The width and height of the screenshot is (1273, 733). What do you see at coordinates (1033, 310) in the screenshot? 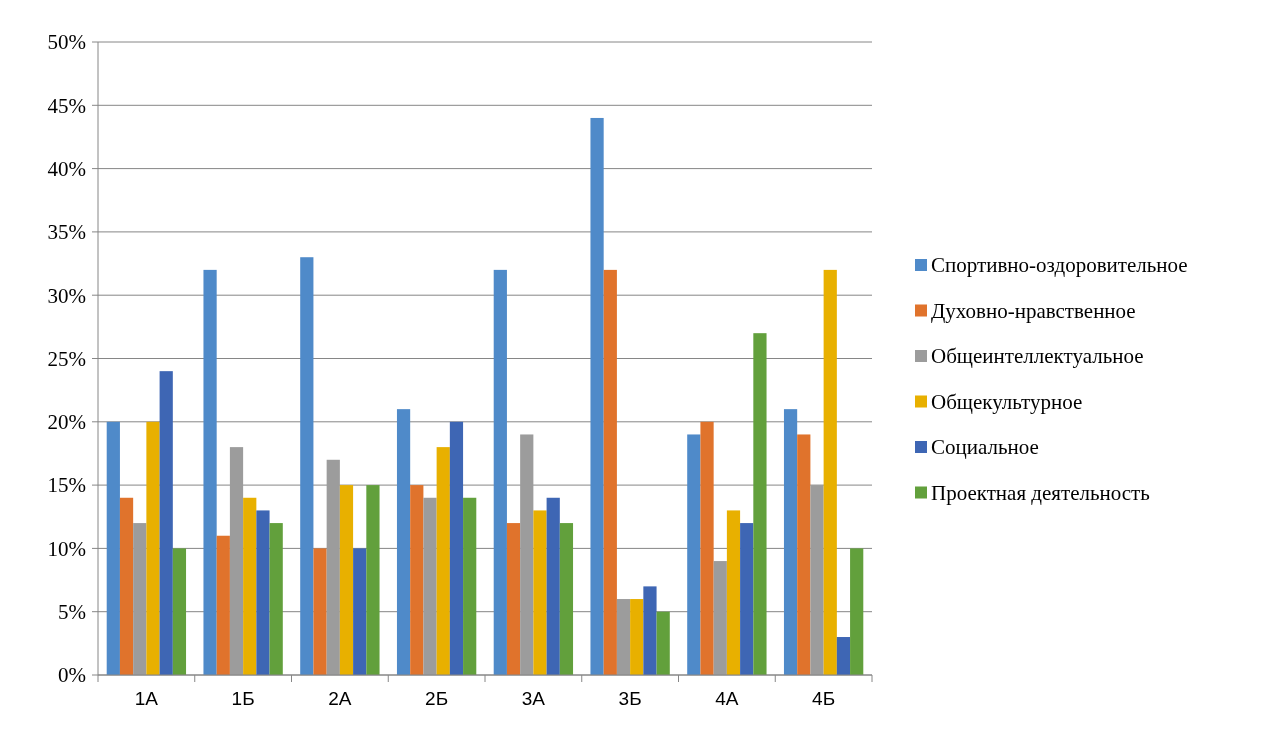
I see `legend-label: Духовно-нравственное` at bounding box center [1033, 310].